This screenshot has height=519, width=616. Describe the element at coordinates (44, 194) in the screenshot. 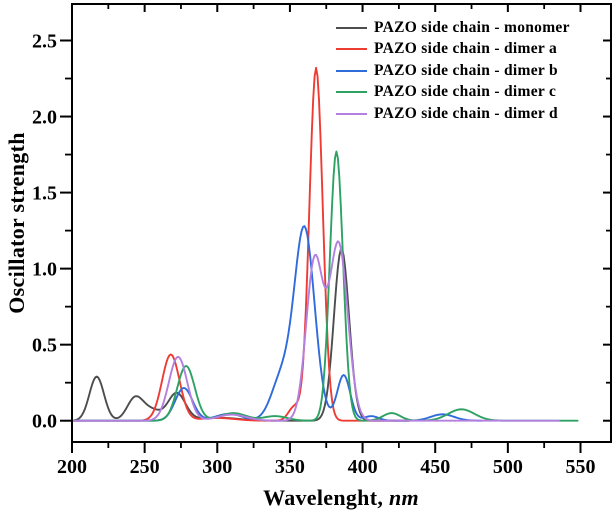

I see `y-tick-label: 1.5` at that location.